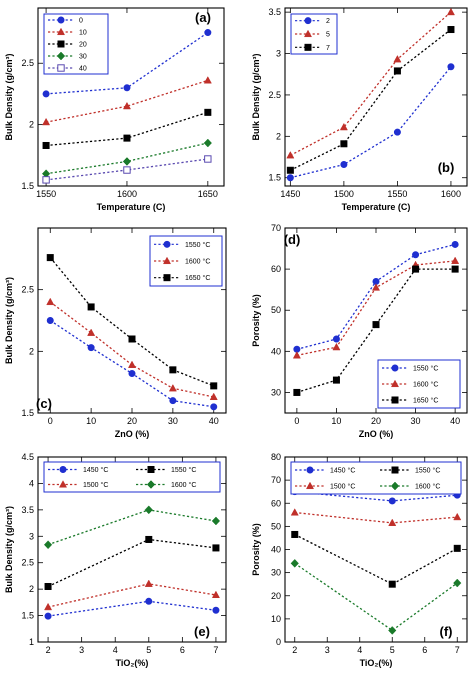 Image resolution: width=474 pixels, height=674 pixels. I want to click on x-tick-label: 7, so click(215, 650).